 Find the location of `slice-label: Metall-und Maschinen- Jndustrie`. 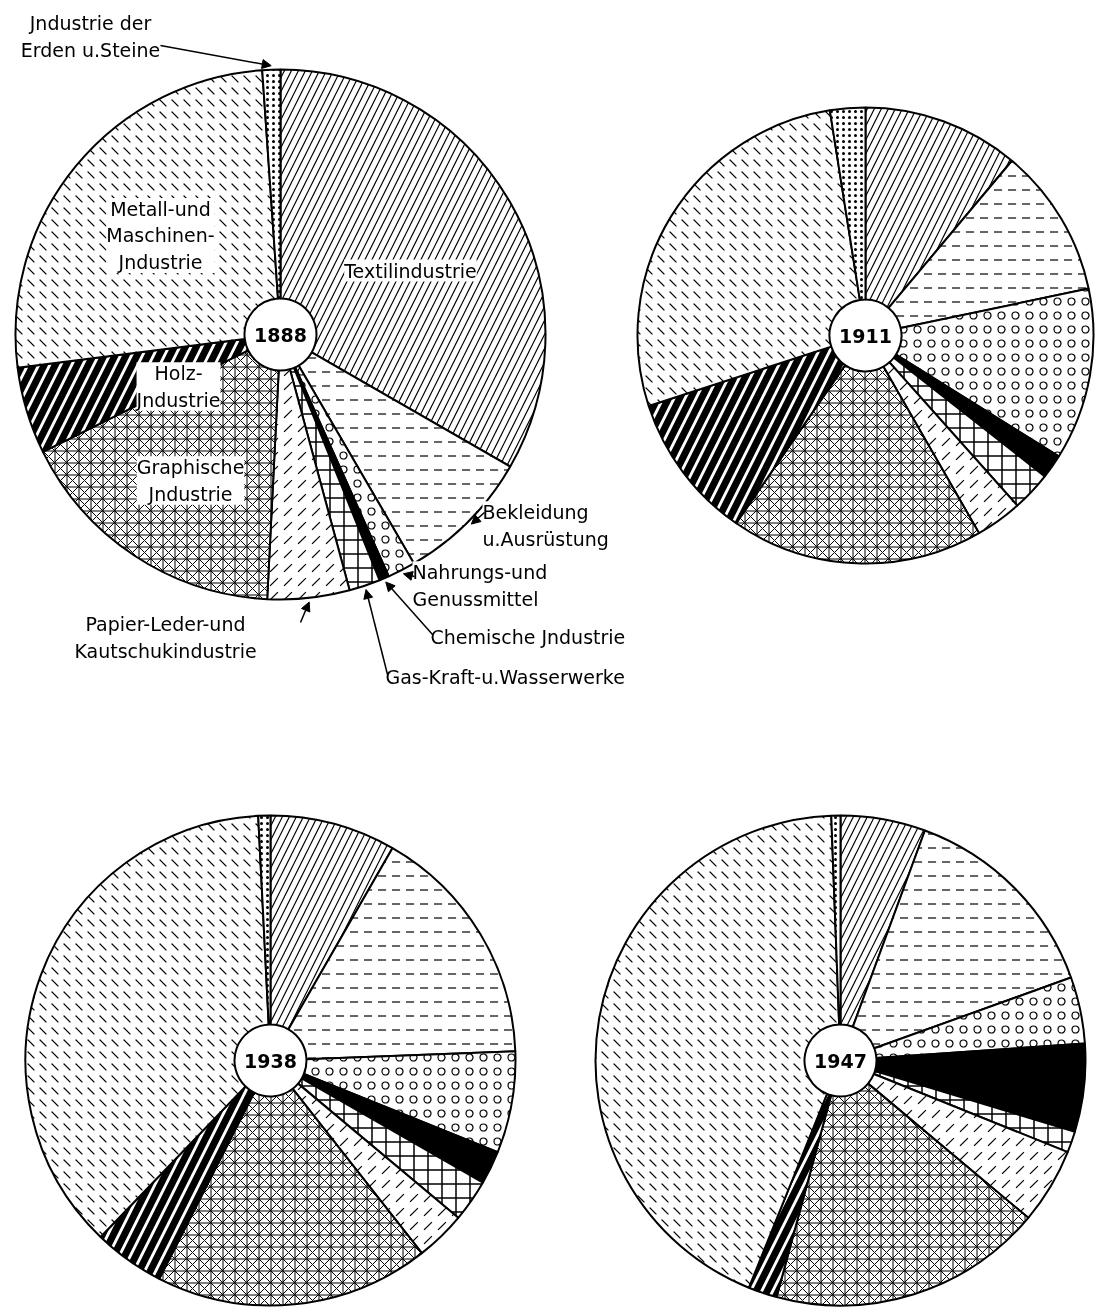

slice-label: Metall-und Maschinen- Jndustrie is located at coordinates (160, 235).